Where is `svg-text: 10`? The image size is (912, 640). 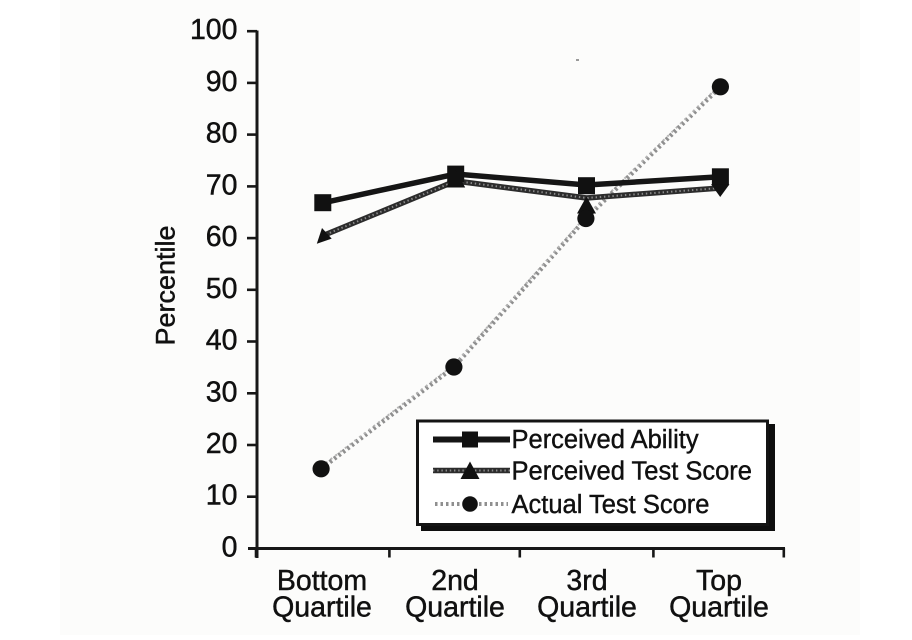 svg-text: 10 is located at coordinates (222, 496).